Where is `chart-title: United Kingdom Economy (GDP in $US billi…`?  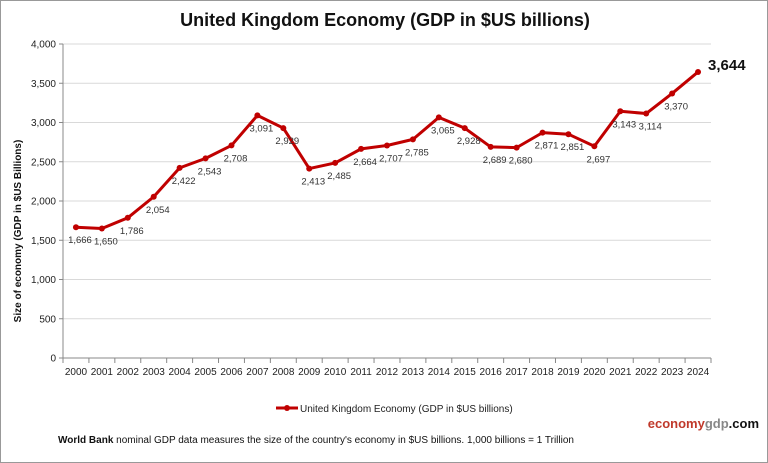 chart-title: United Kingdom Economy (GDP in $US billi… is located at coordinates (385, 20).